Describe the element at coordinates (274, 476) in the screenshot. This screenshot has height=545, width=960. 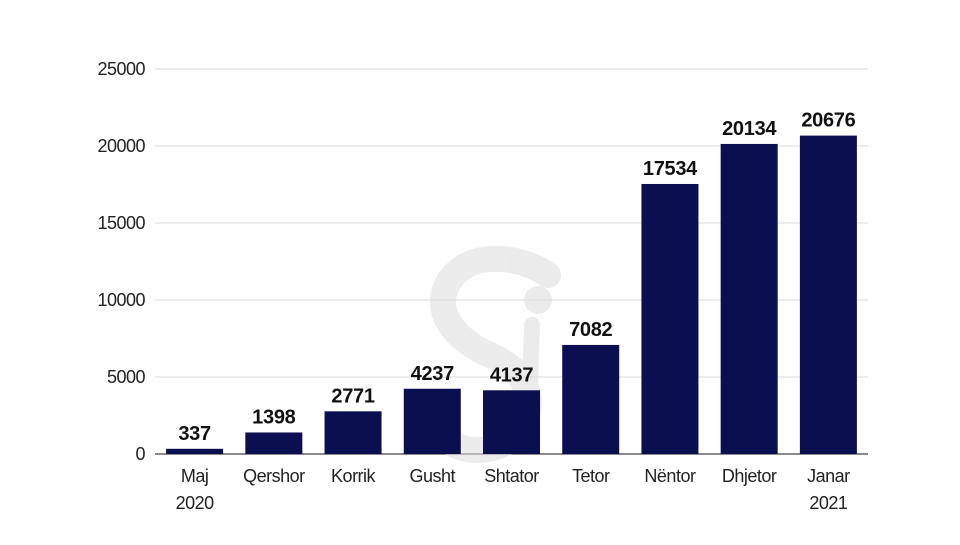
I see `x-tick-label: Qershor` at that location.